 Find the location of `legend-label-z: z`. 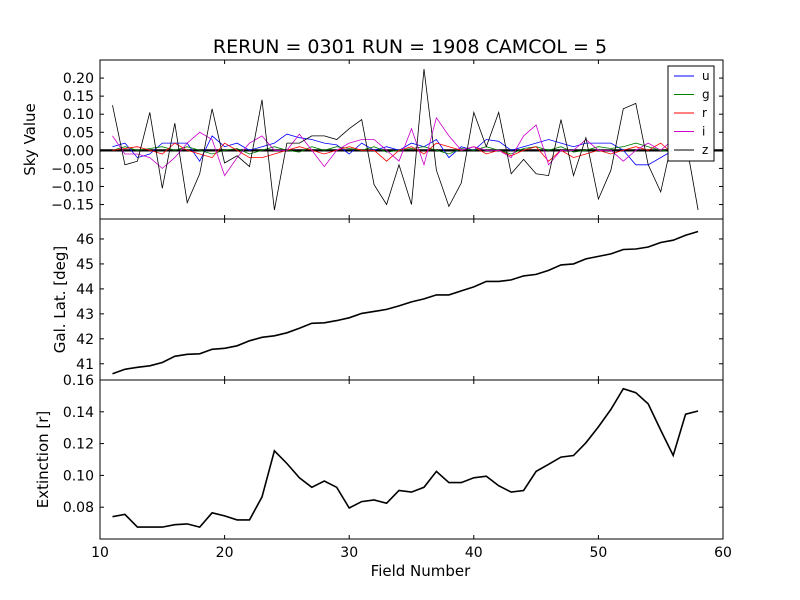

legend-label-z: z is located at coordinates (705, 150).